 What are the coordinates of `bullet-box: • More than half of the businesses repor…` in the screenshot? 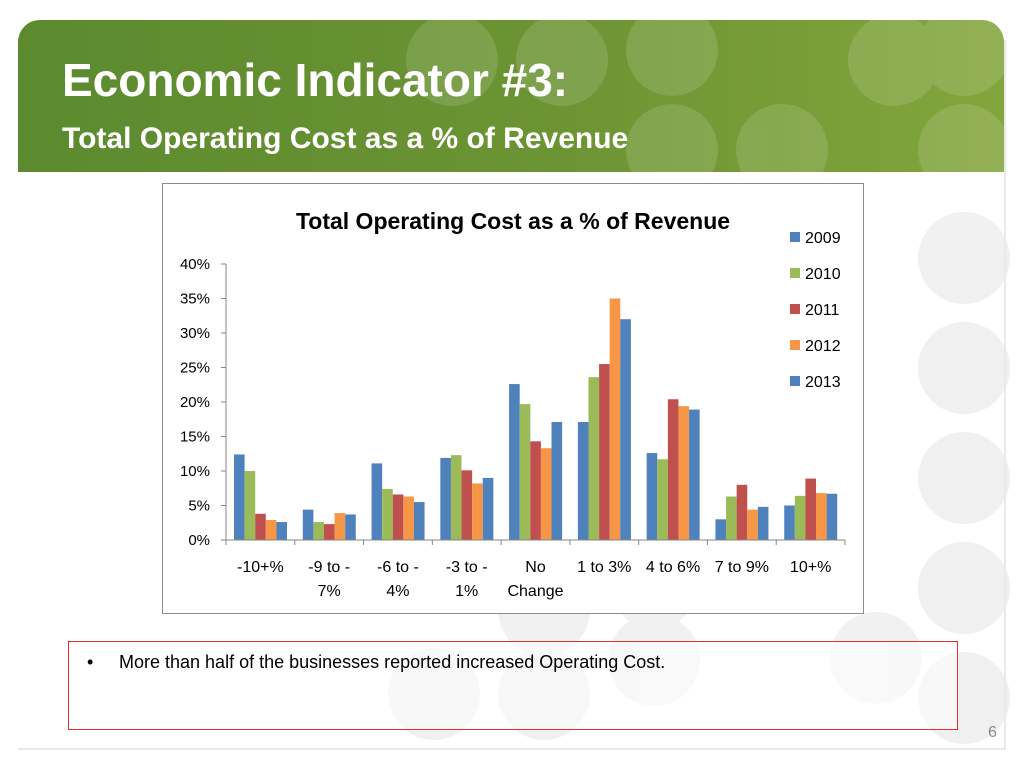 It's located at (513, 685).